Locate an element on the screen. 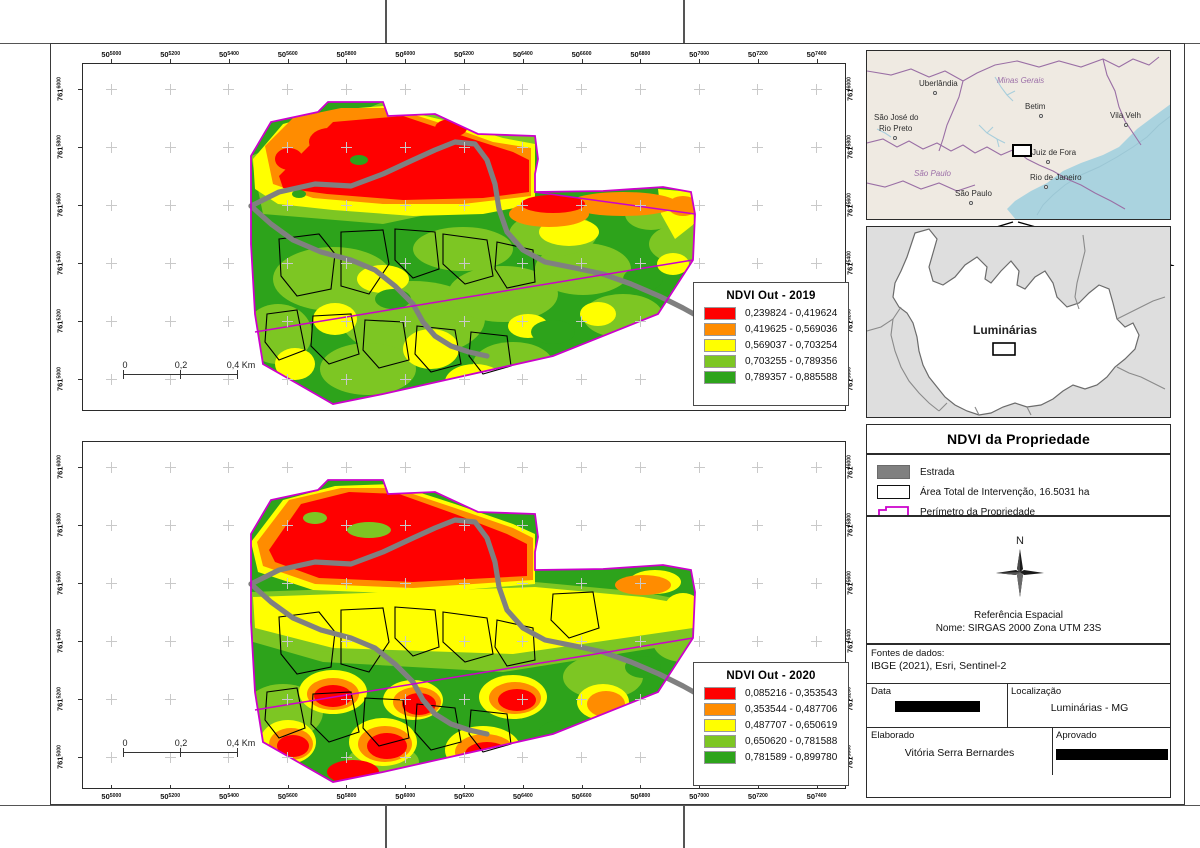 This screenshot has width=1200, height=848. property-perimeter-2019 is located at coordinates (473, 253).